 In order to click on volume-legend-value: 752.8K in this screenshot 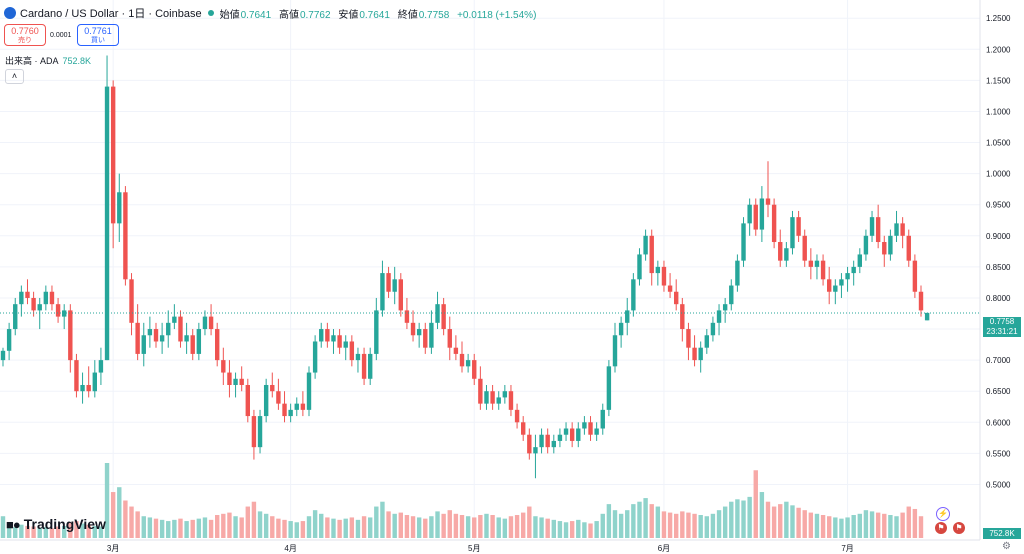, I will do `click(77, 61)`.